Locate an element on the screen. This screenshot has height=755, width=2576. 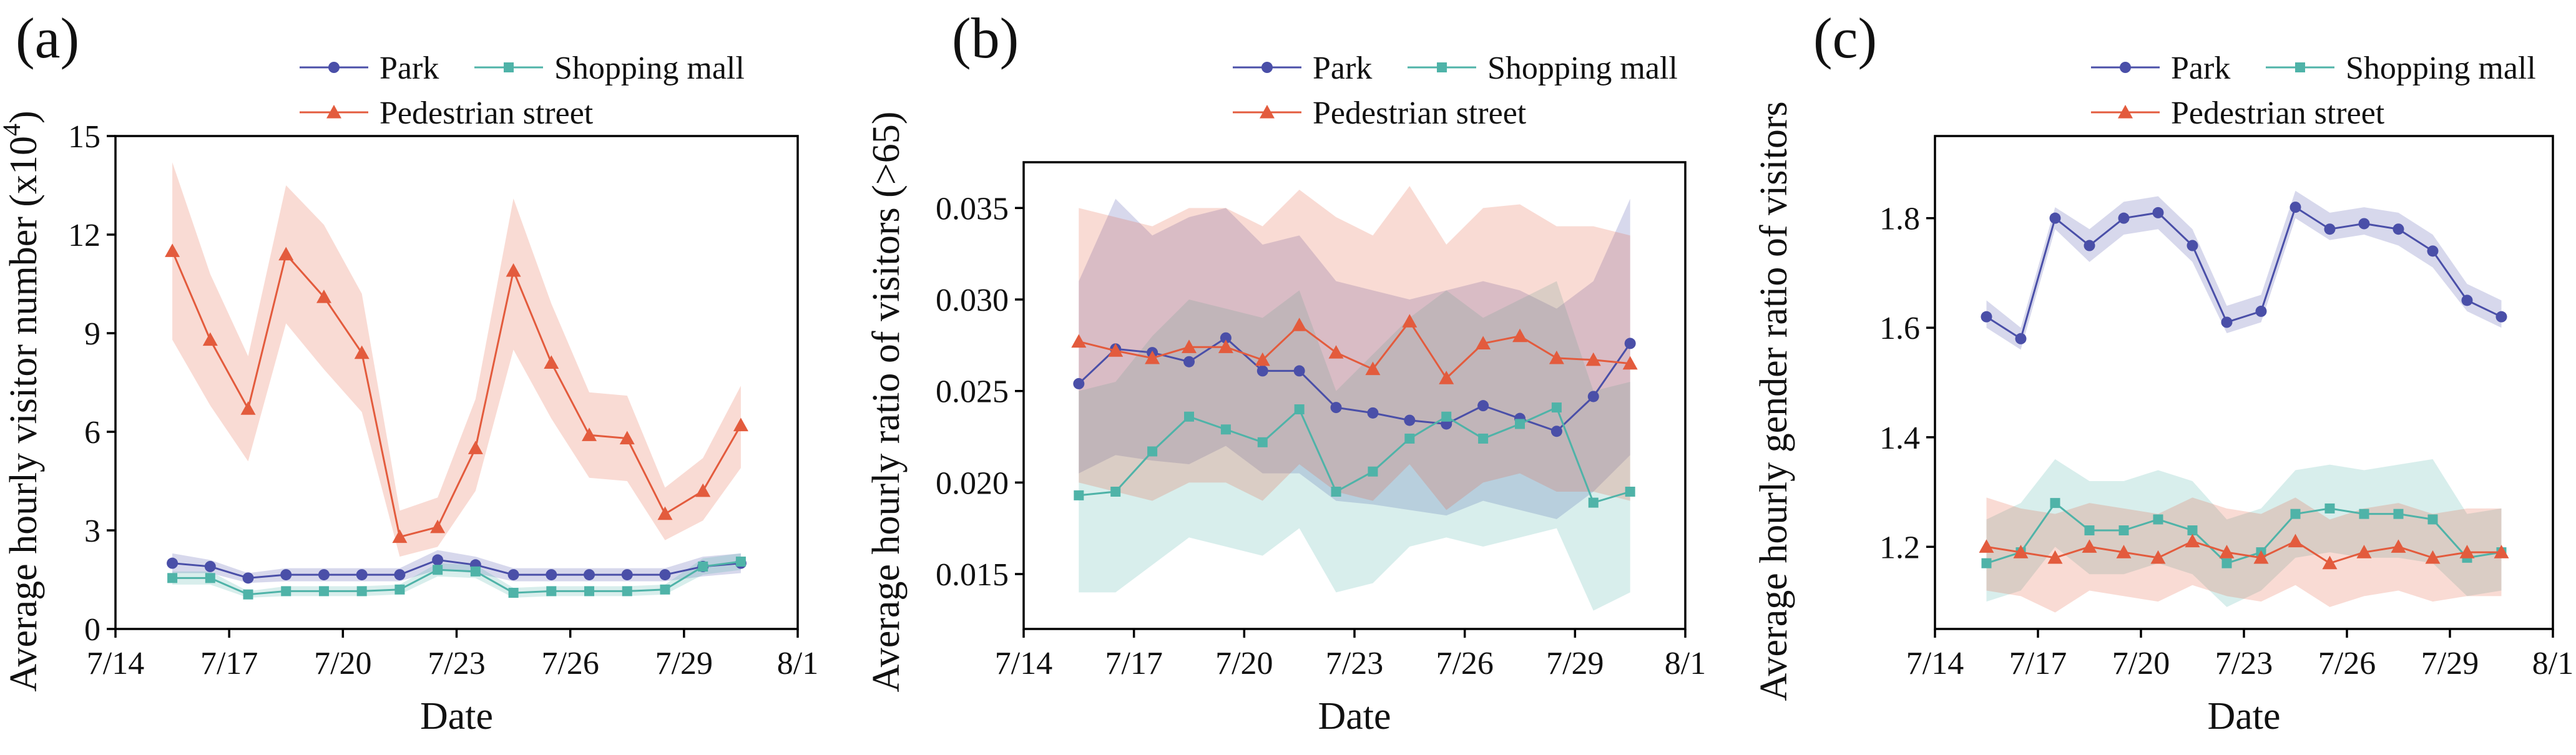
park-legend-marker is located at coordinates (1267, 67).